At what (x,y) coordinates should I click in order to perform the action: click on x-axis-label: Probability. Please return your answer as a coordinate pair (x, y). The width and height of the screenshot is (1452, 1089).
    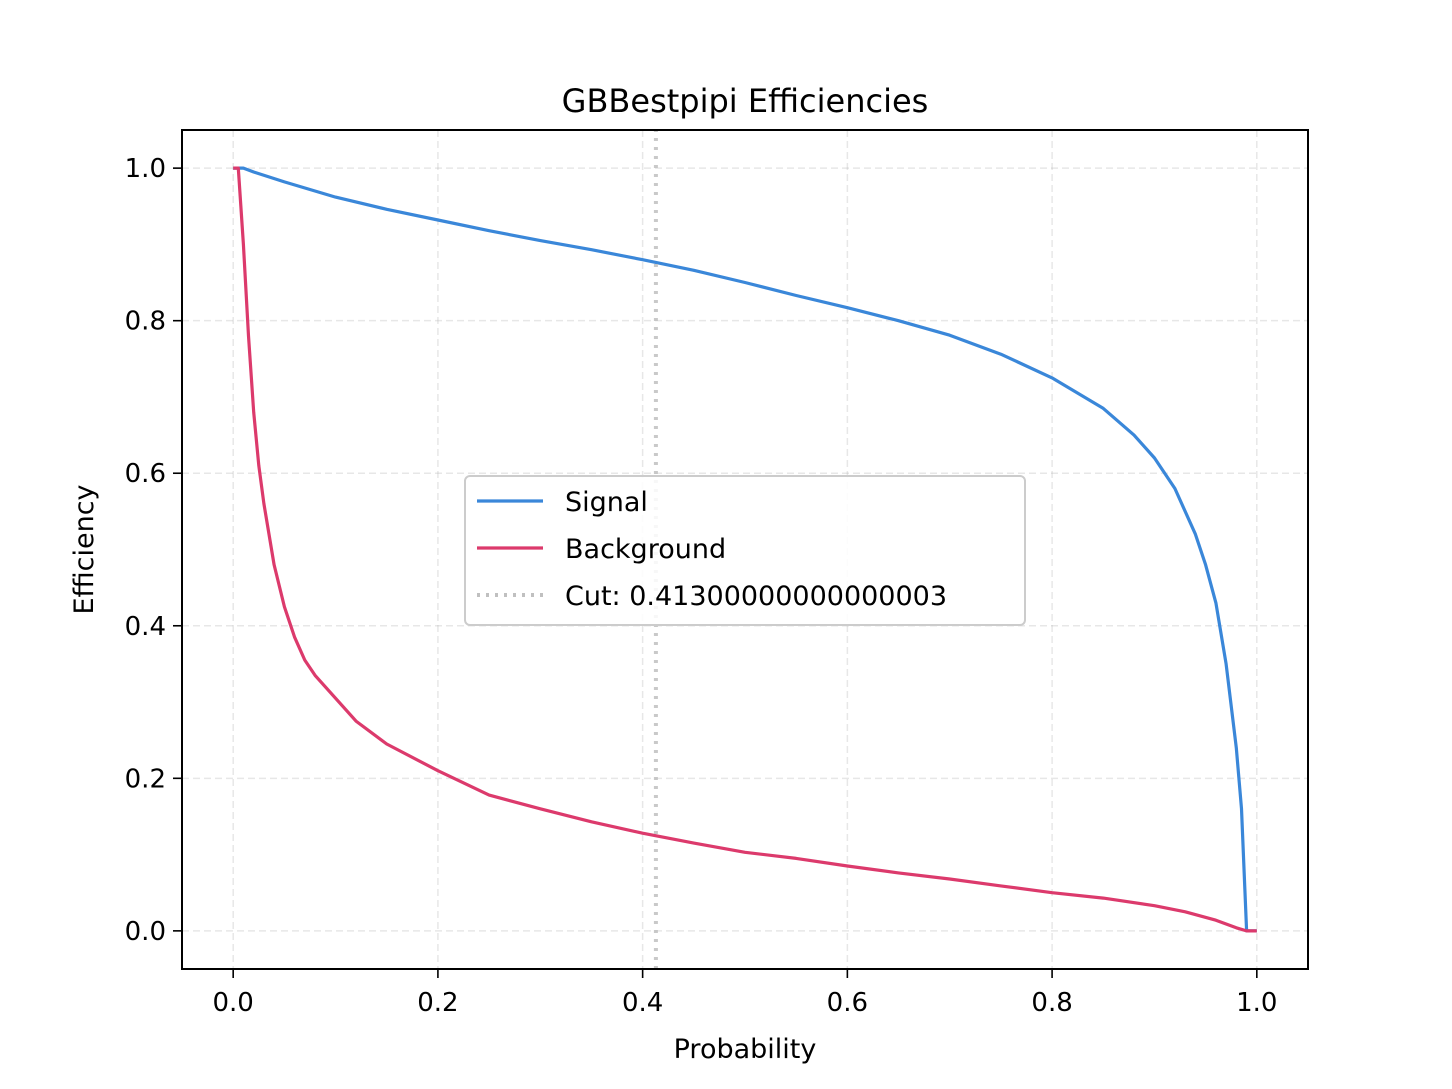
    Looking at the image, I should click on (745, 1049).